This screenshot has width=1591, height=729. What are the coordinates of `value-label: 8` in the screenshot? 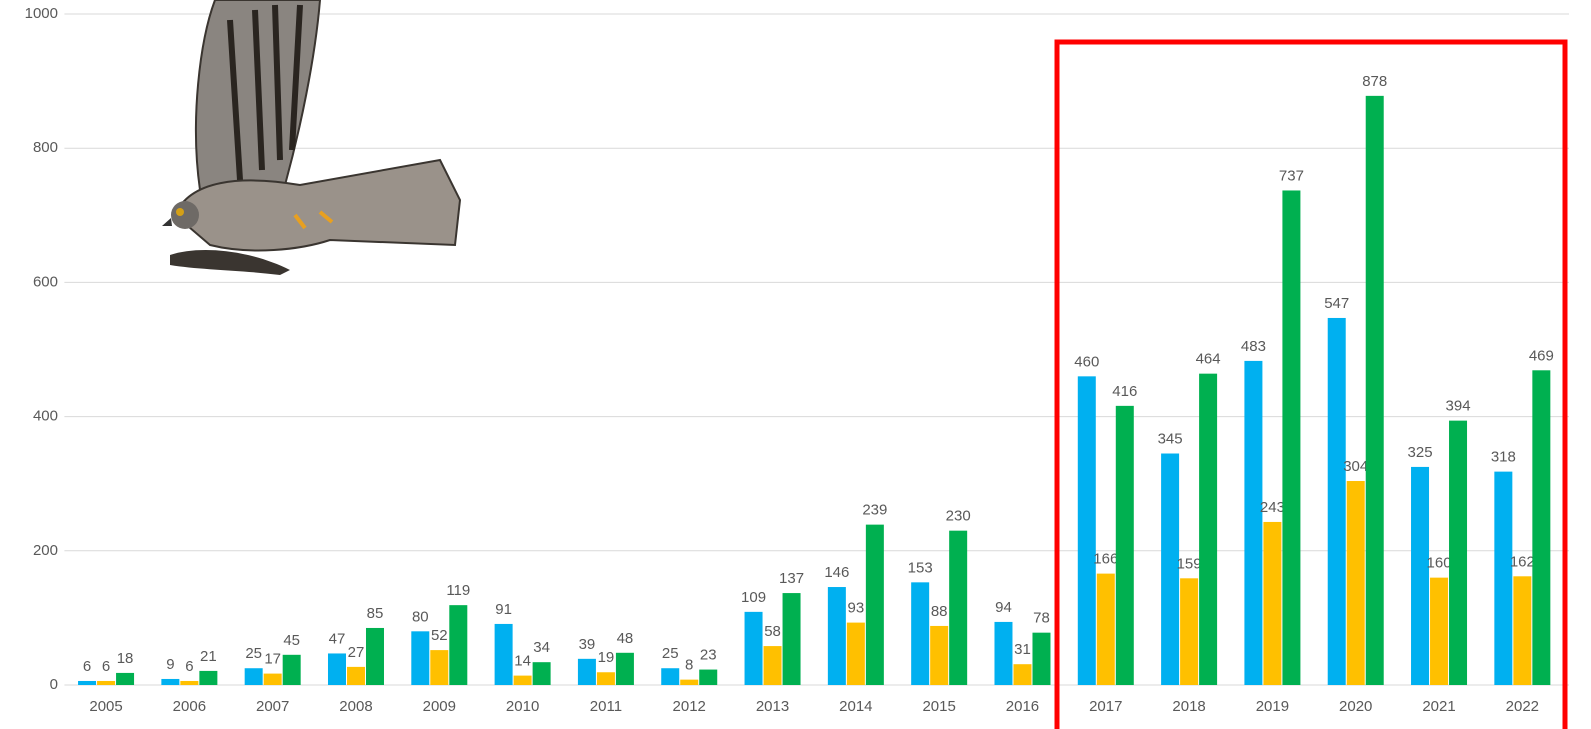 It's located at (689, 665).